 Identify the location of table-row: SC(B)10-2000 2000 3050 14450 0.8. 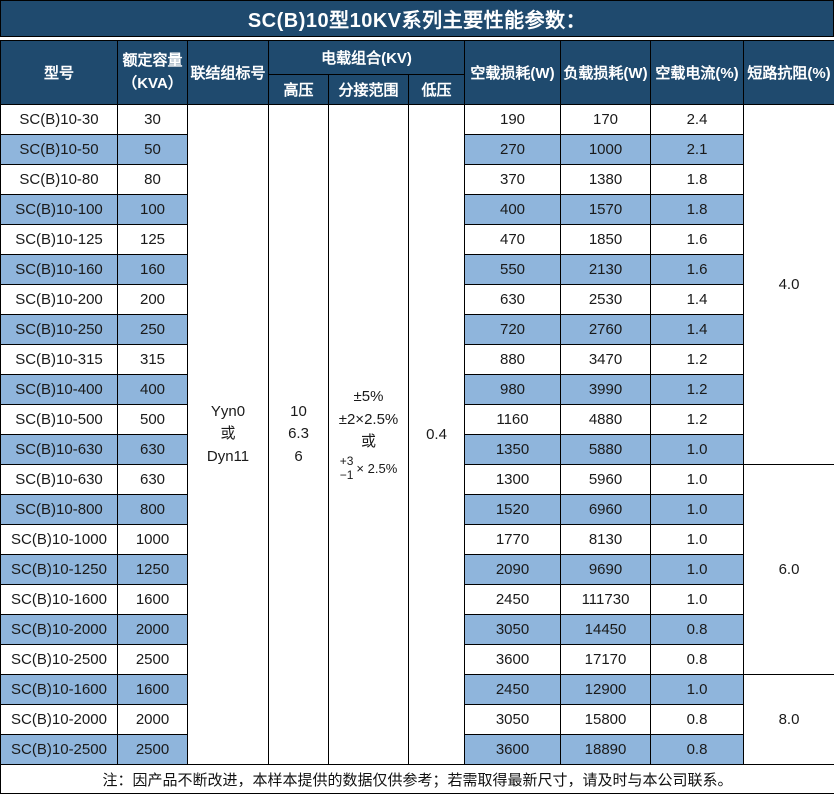
(417, 629).